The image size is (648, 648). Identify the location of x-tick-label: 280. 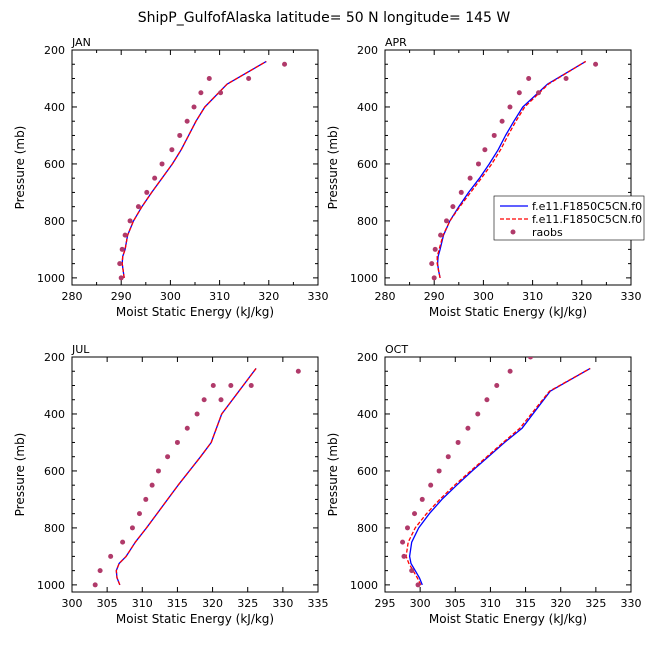
(385, 296).